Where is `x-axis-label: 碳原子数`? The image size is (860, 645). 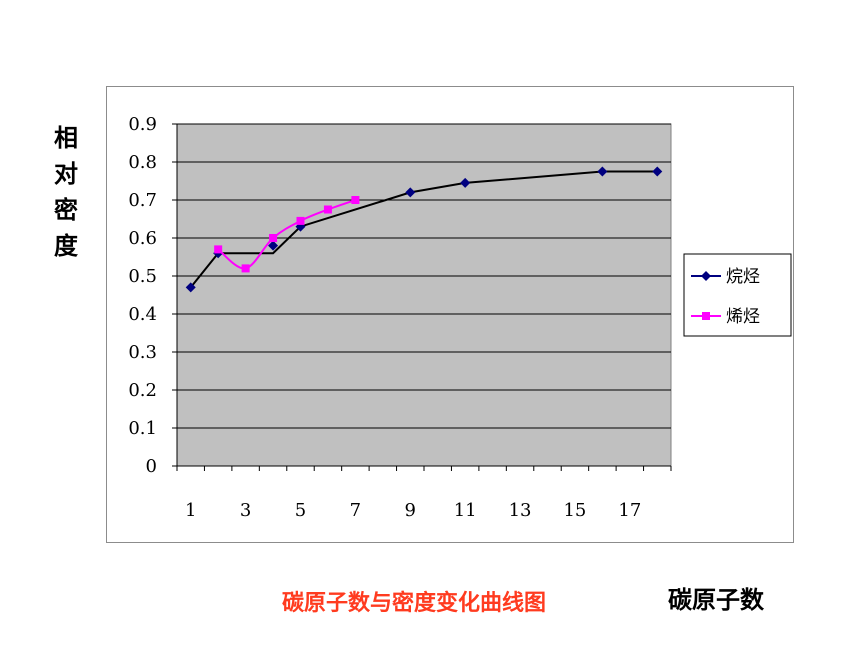
x-axis-label: 碳原子数 is located at coordinates (716, 600).